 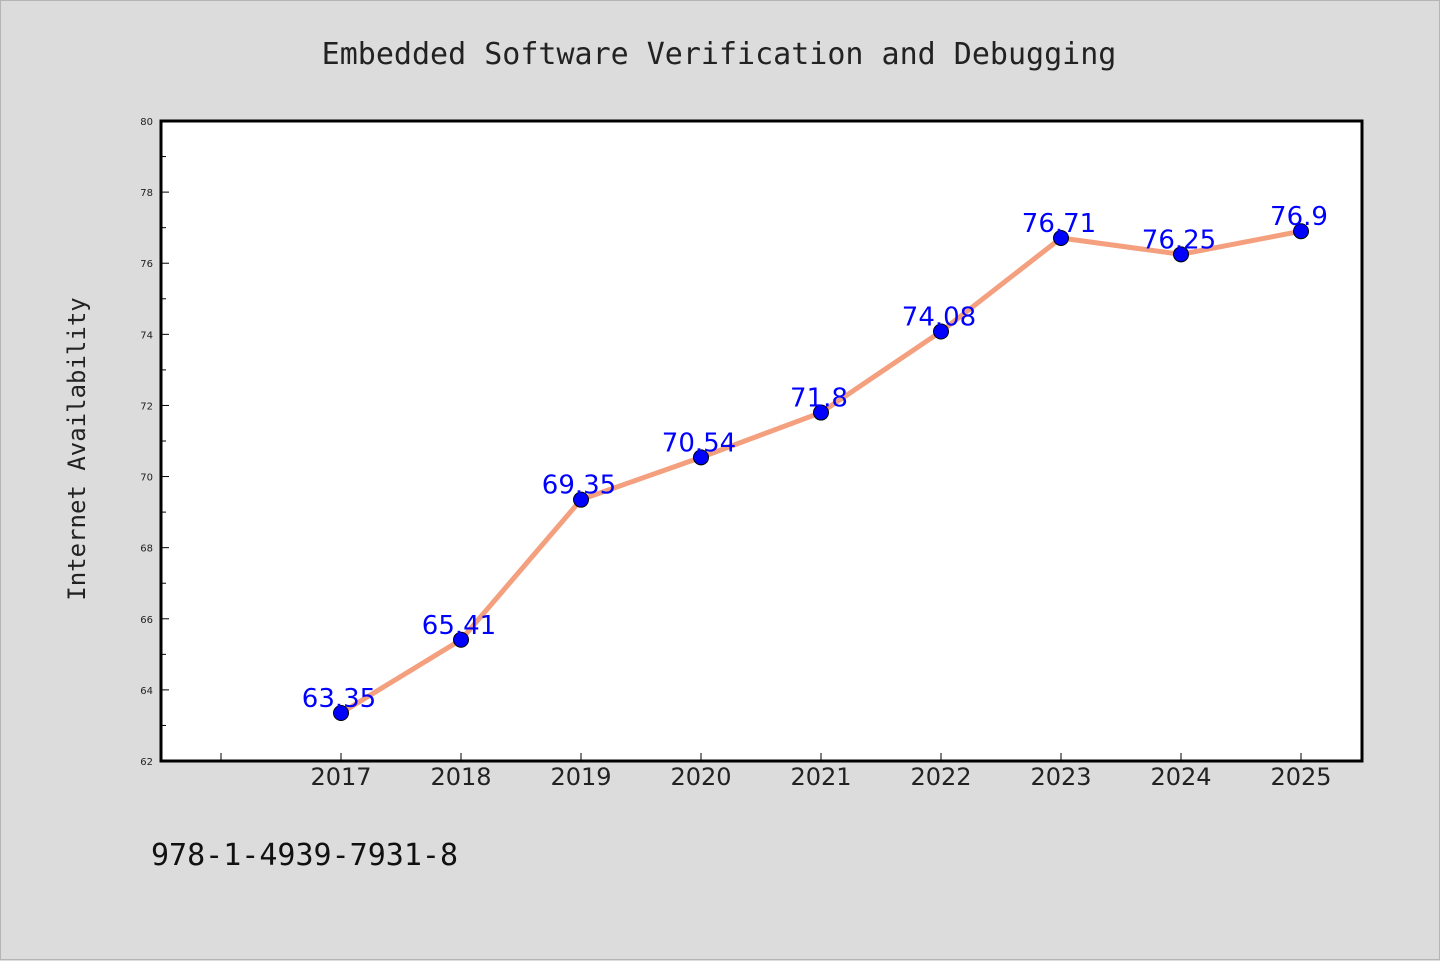 I want to click on y-tick-label: 62, so click(x=146, y=762).